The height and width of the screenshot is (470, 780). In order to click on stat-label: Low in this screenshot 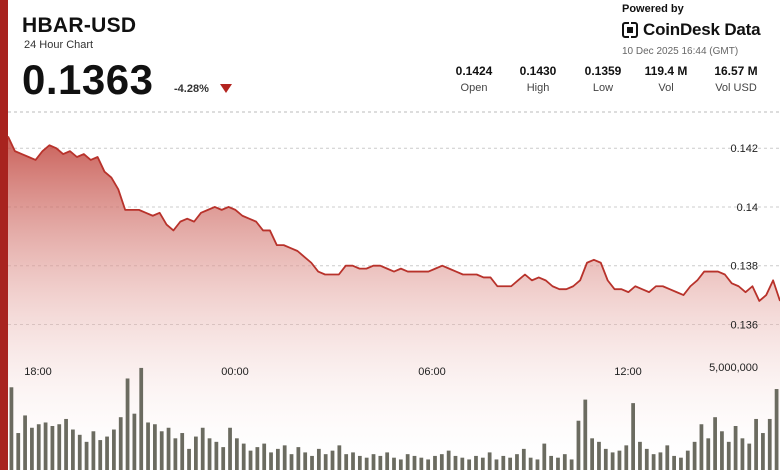, I will do `click(603, 88)`.